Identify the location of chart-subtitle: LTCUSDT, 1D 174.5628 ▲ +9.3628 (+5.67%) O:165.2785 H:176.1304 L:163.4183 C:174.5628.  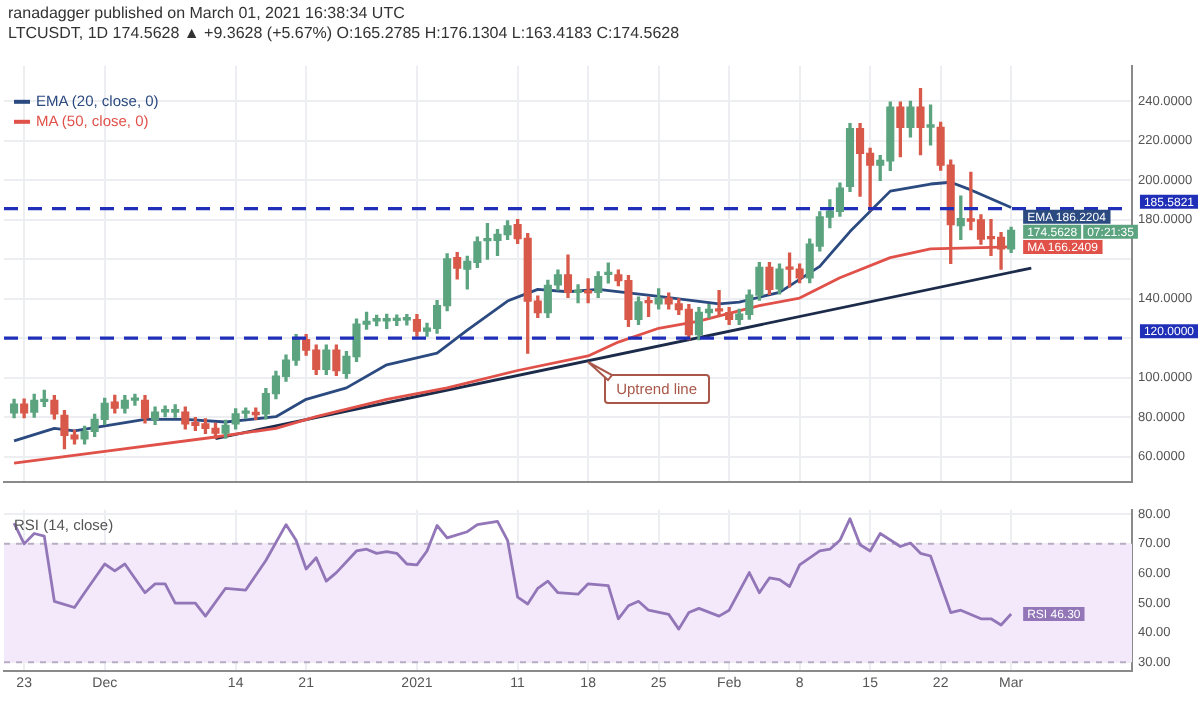
(345, 34).